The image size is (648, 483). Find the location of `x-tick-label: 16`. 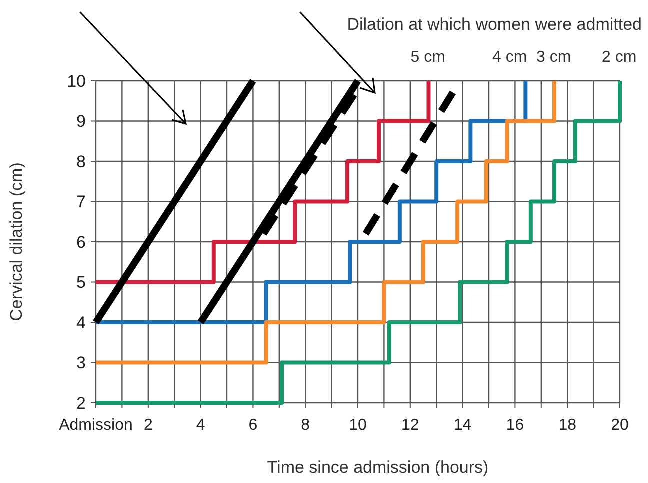

x-tick-label: 16 is located at coordinates (515, 425).